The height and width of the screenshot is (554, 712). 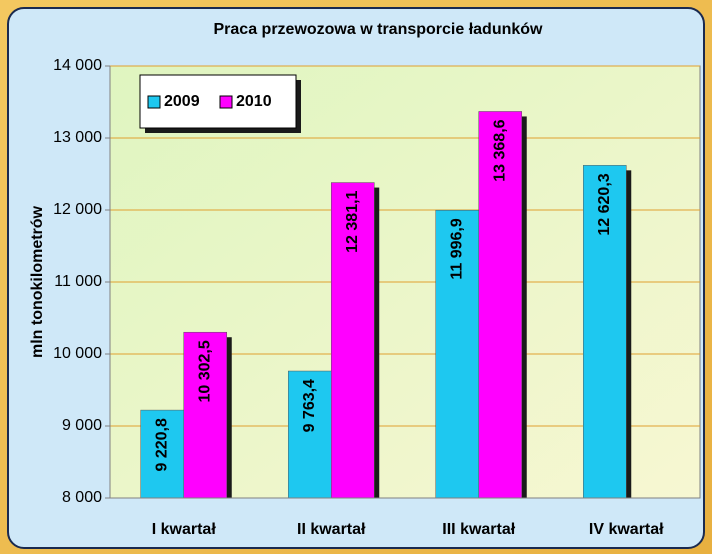 What do you see at coordinates (184, 529) in the screenshot?
I see `x-tick-label: I kwartał` at bounding box center [184, 529].